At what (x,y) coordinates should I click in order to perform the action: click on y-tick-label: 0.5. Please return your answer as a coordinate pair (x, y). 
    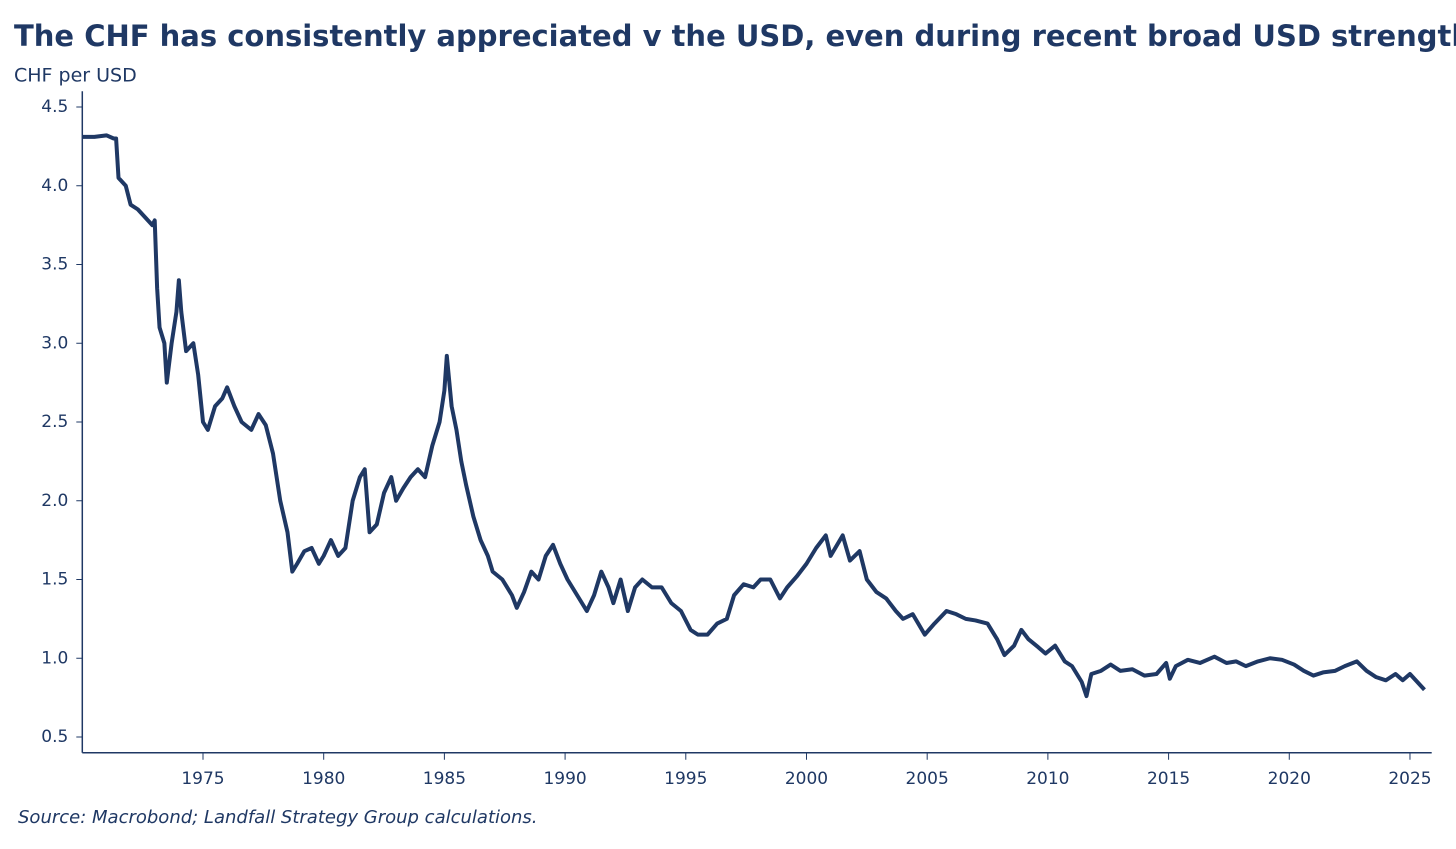
    Looking at the image, I should click on (54, 737).